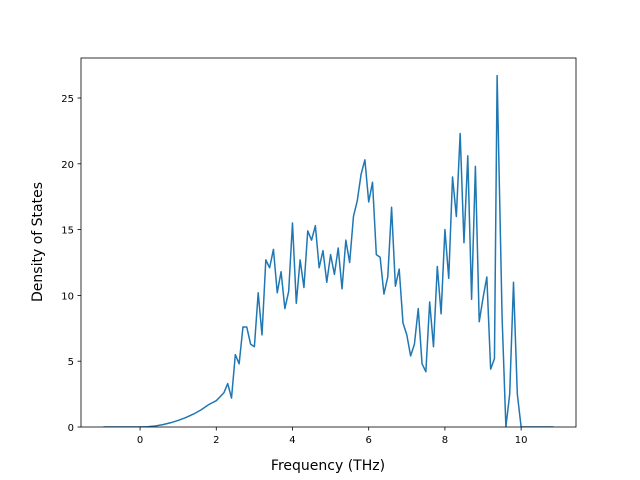 The image size is (640, 480). I want to click on y-tick-label: 25, so click(67, 99).